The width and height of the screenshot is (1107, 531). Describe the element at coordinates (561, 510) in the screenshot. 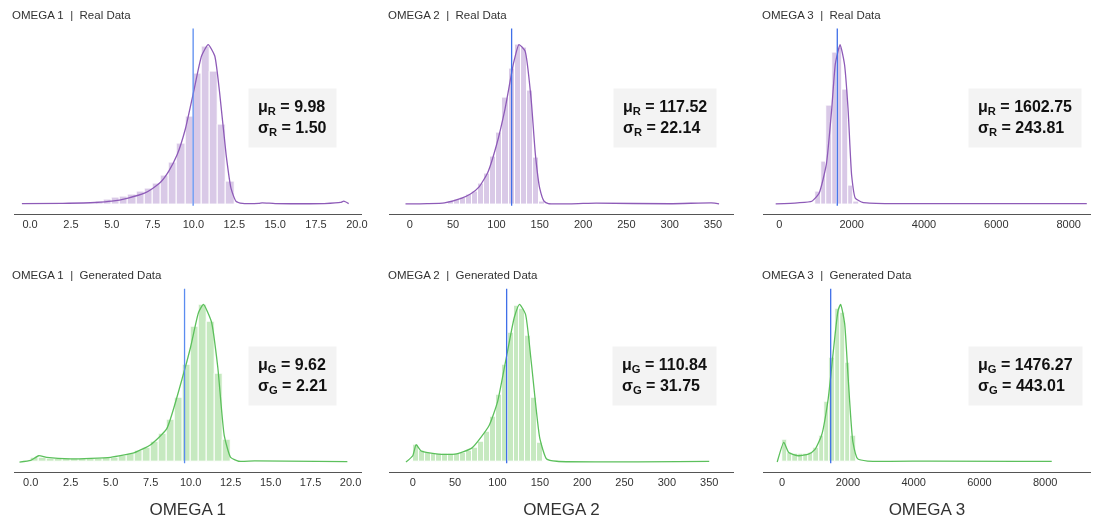

I see `x-axis-title: OMEGA 2` at that location.